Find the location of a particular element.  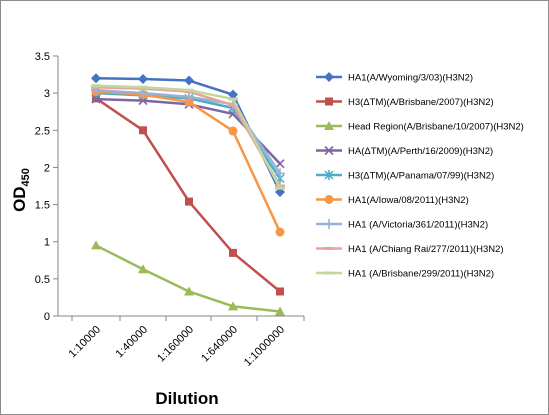

legend-label: H3(ΔTM)(A/Brisbane/2007)(H3N2) is located at coordinates (421, 102).